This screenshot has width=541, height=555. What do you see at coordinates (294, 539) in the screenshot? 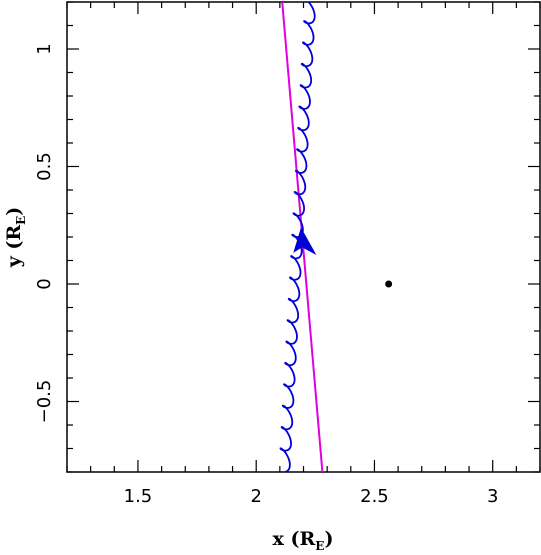
I see `x-axis-label-main: x (R` at bounding box center [294, 539].